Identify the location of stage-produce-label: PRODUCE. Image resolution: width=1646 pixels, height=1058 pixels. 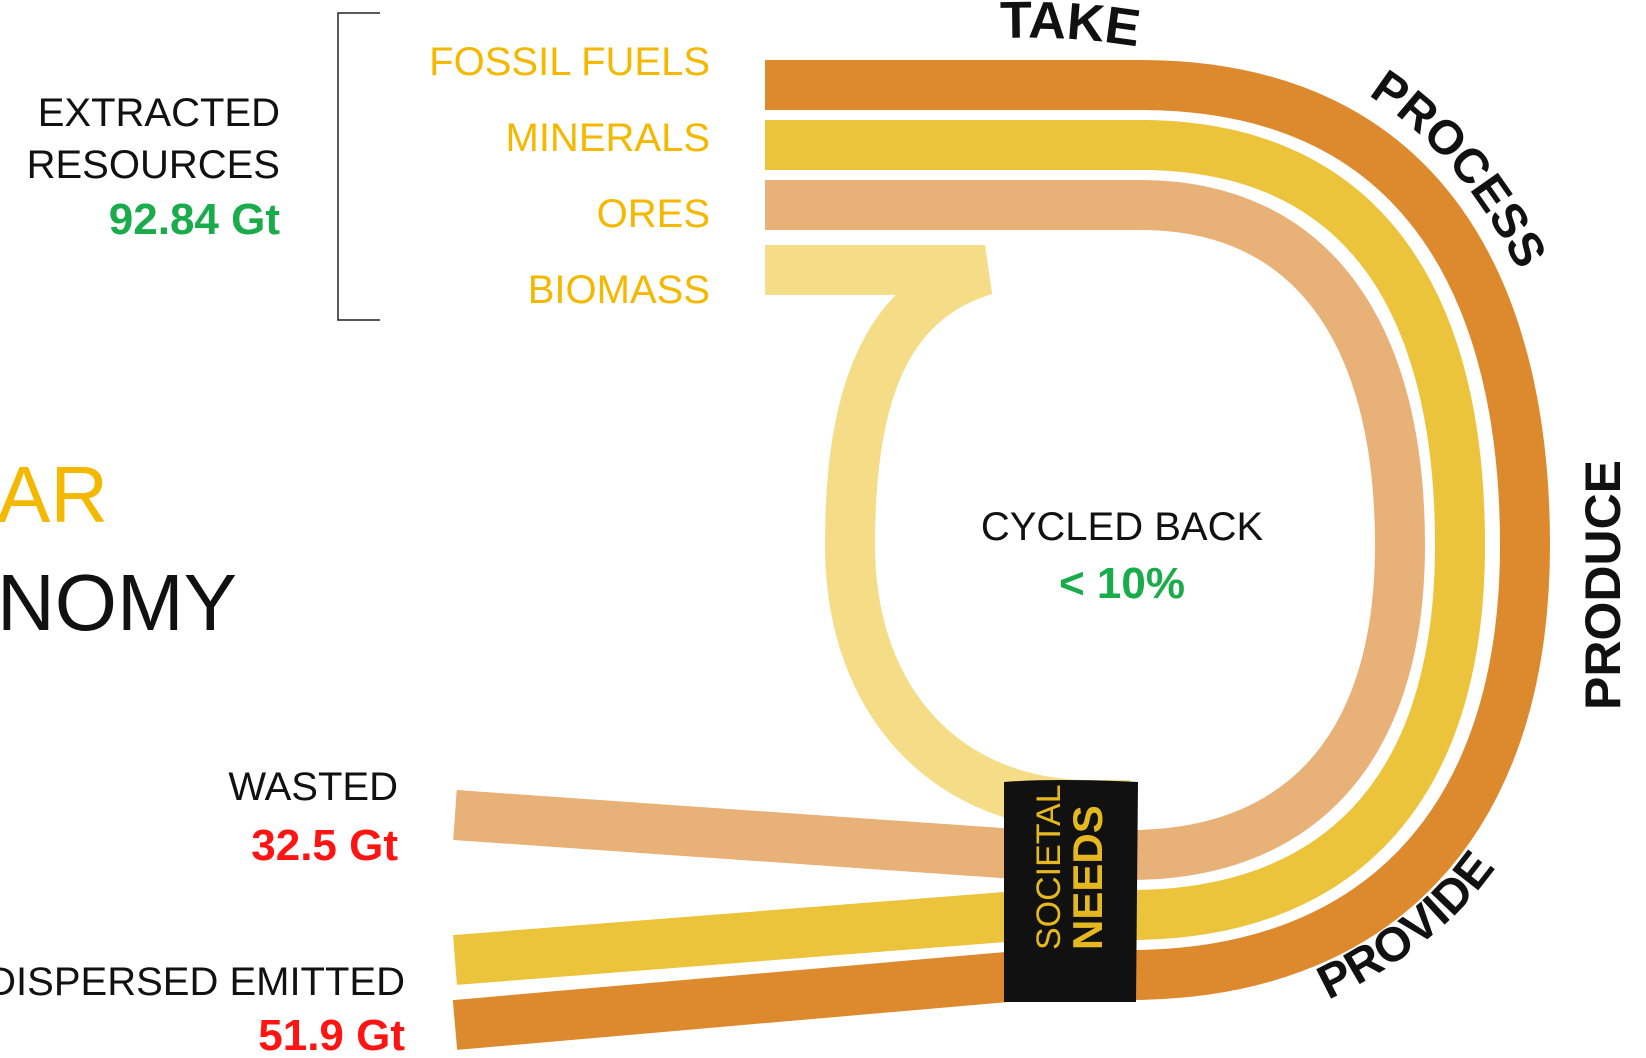
(1603, 585).